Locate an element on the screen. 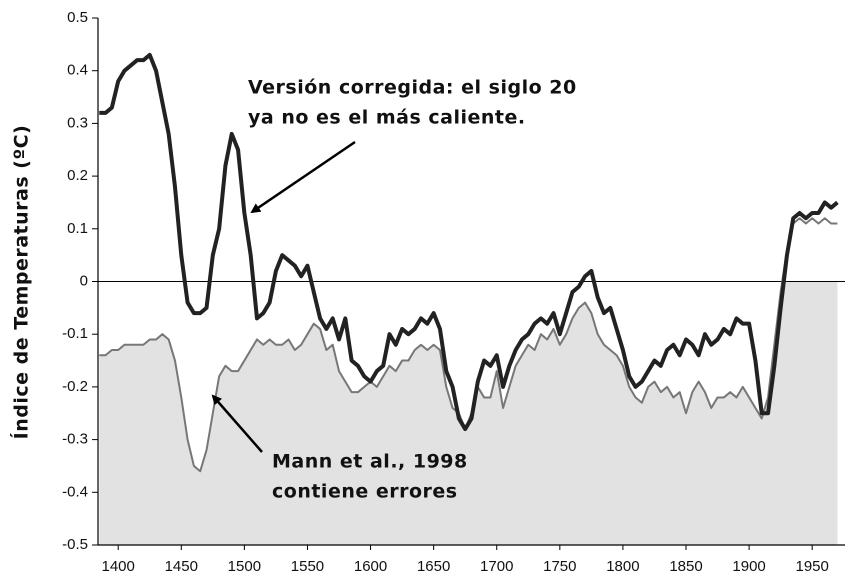 The width and height of the screenshot is (846, 581). y-tick-label: 0.5 is located at coordinates (77, 17).